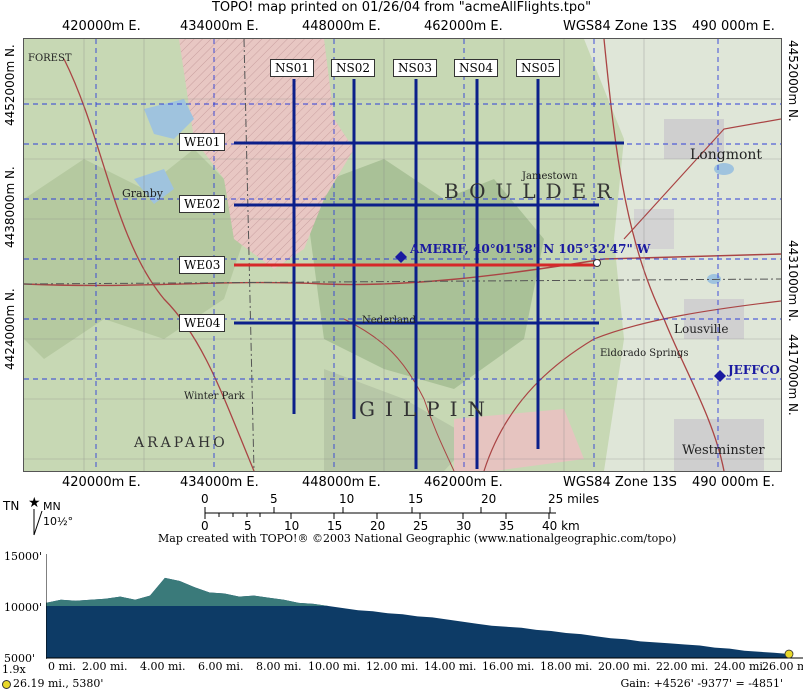 The image size is (803, 691). I want to click on profile-x-label: 18.00 mi., so click(566, 666).